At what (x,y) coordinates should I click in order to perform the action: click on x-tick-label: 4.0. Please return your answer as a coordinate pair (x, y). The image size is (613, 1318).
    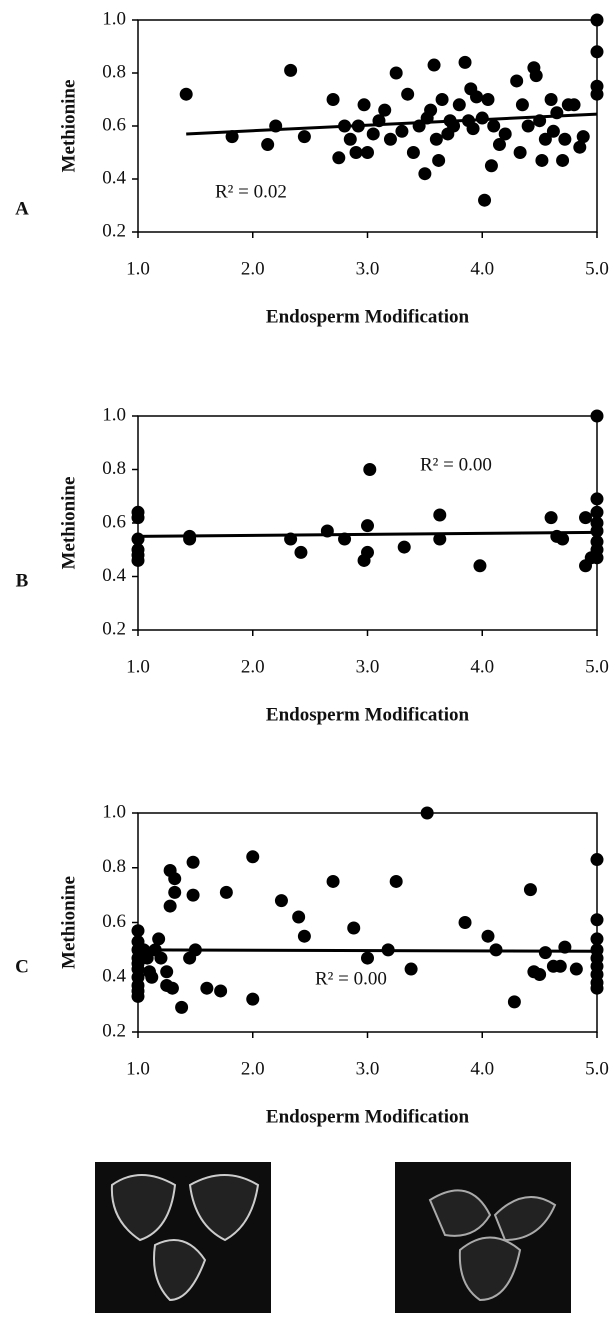
    Looking at the image, I should click on (482, 666).